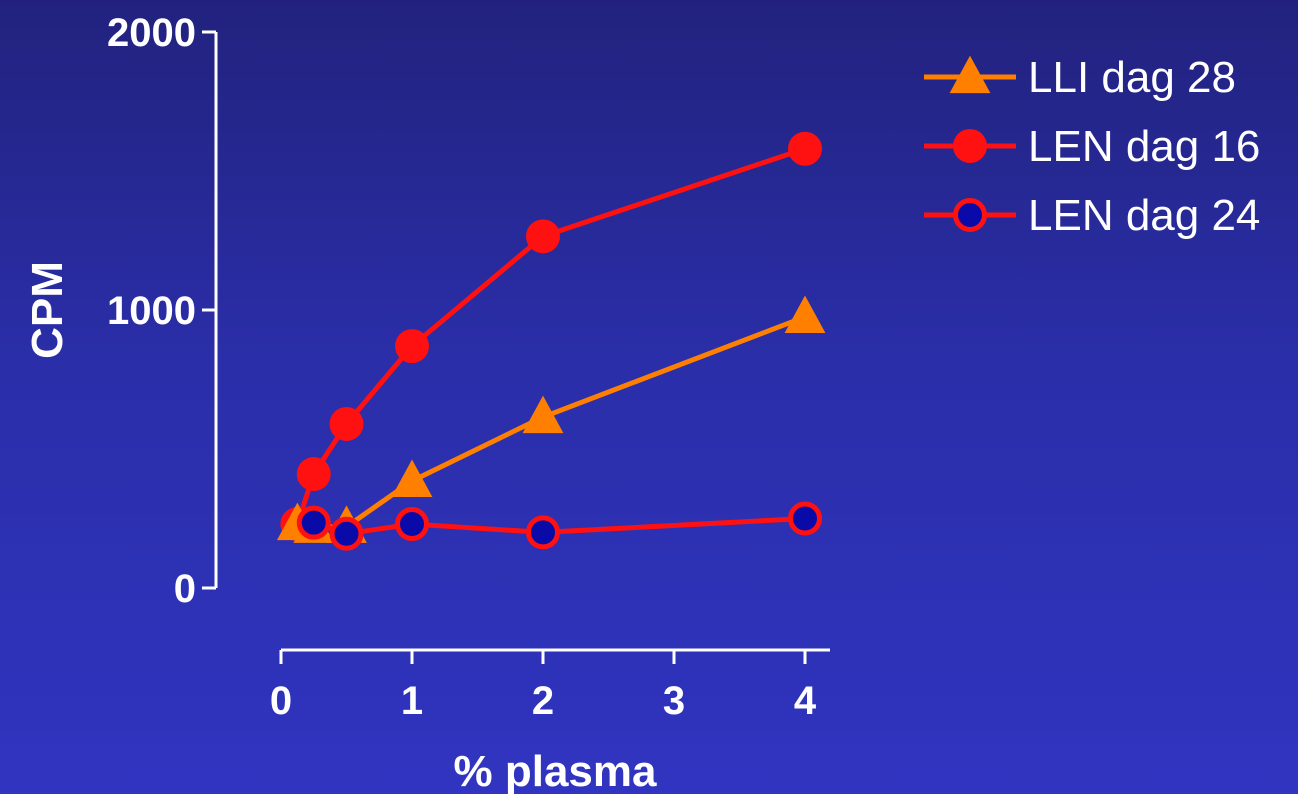  I want to click on x-tick-label: 3, so click(674, 701).